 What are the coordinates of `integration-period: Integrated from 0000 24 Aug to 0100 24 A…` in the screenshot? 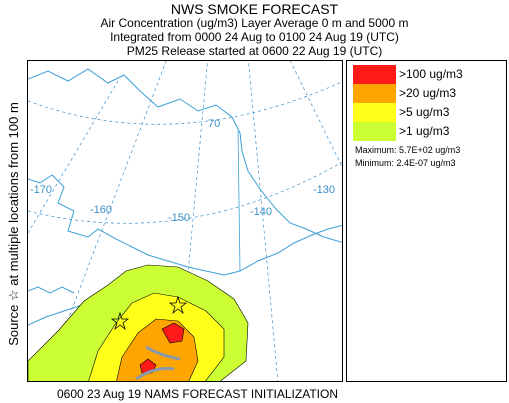 It's located at (254, 37).